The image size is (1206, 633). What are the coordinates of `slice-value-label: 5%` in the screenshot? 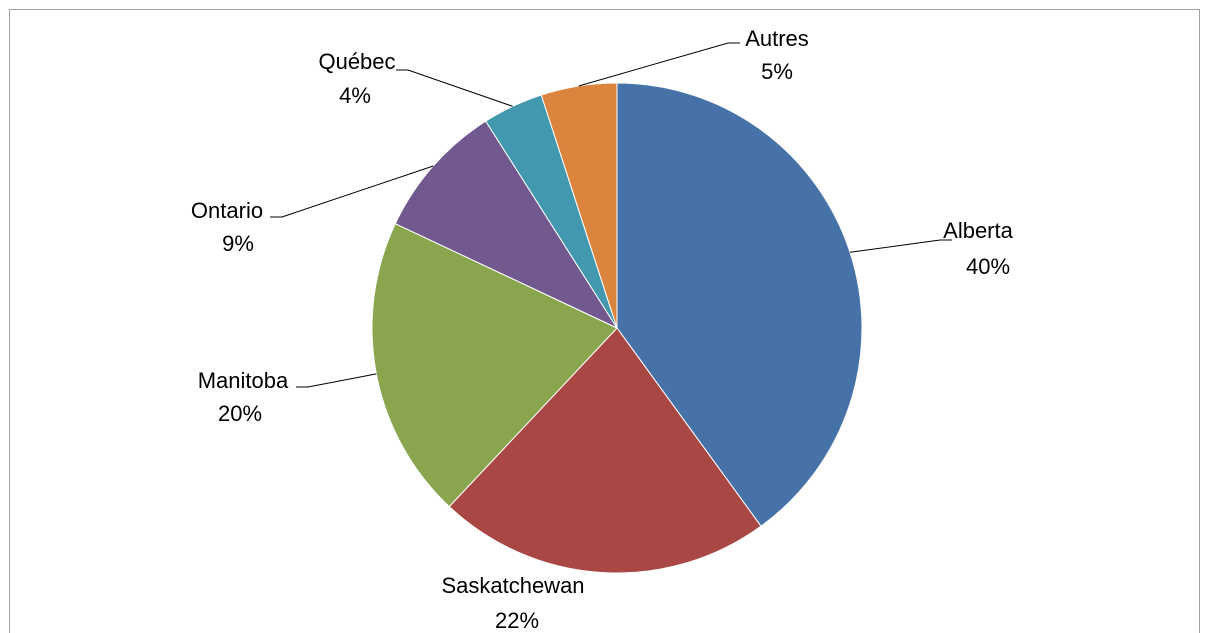 It's located at (777, 71).